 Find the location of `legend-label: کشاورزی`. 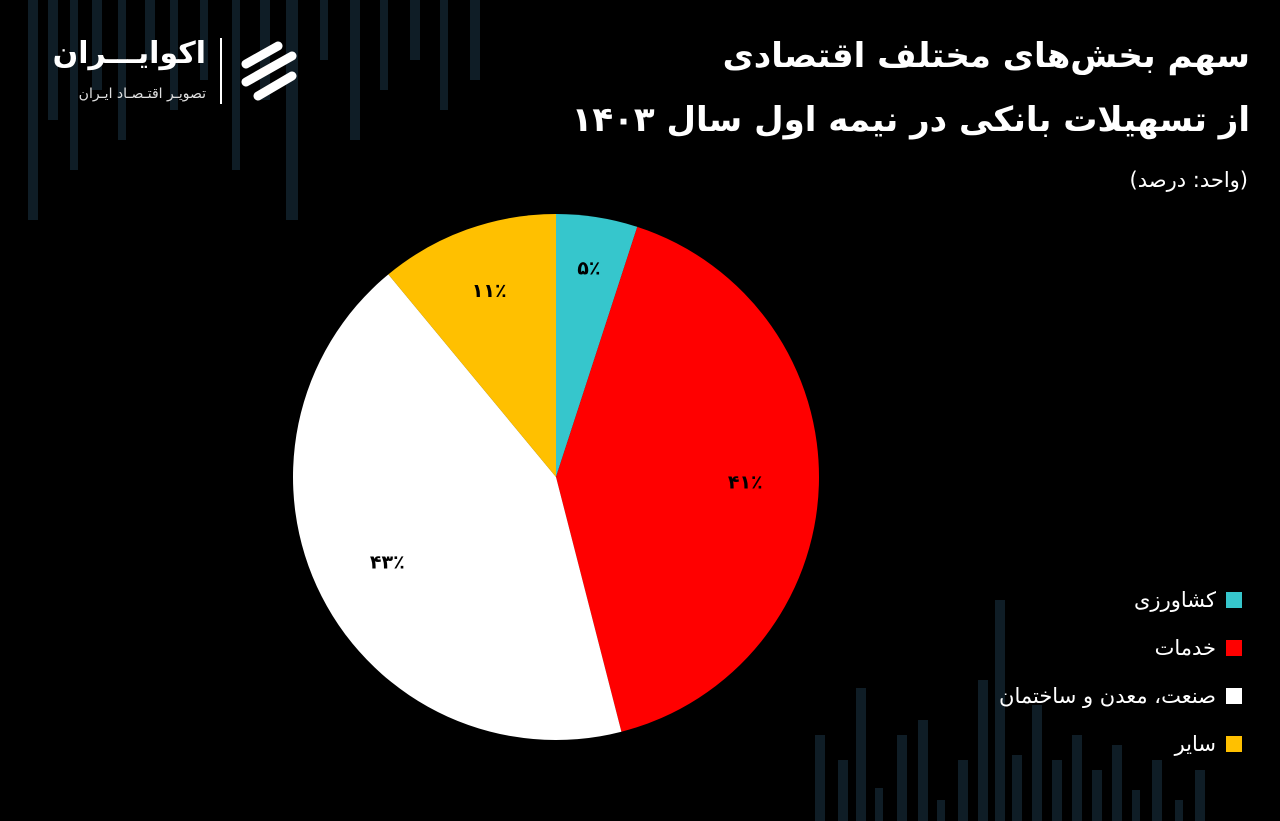

legend-label: کشاورزی is located at coordinates (1175, 600).